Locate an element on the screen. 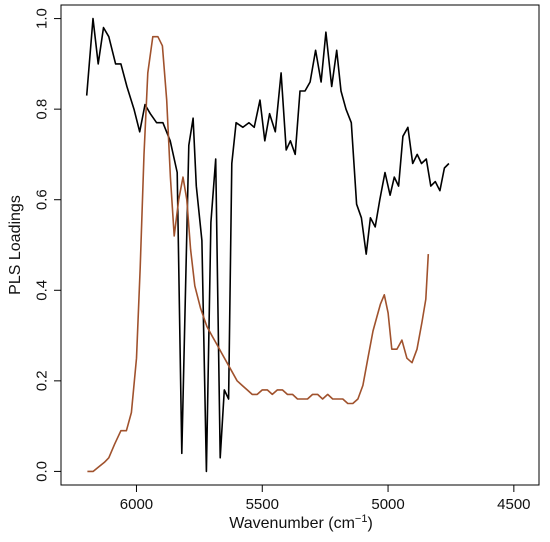 The height and width of the screenshot is (542, 550). x-tick-label: 5500 is located at coordinates (262, 504).